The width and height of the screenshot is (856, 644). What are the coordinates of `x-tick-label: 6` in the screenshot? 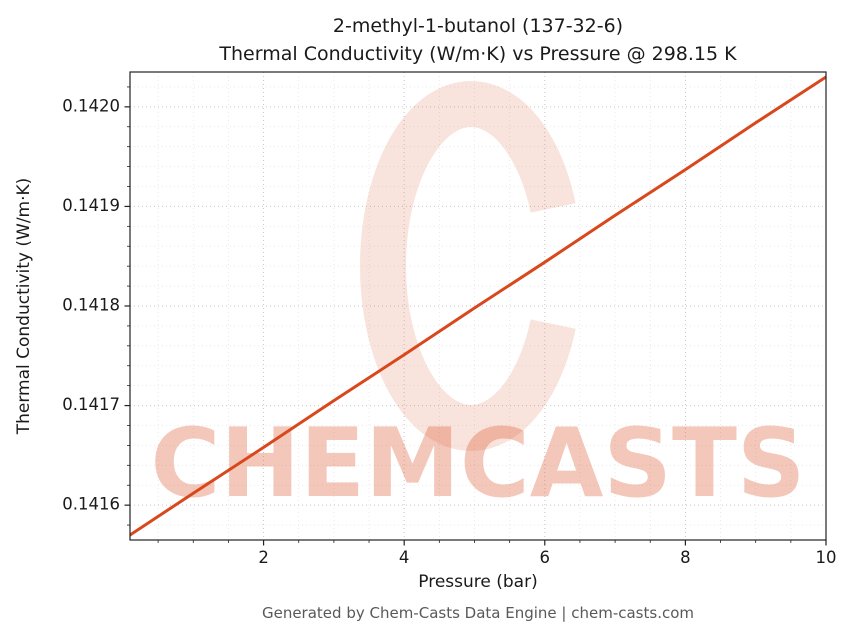 It's located at (545, 557).